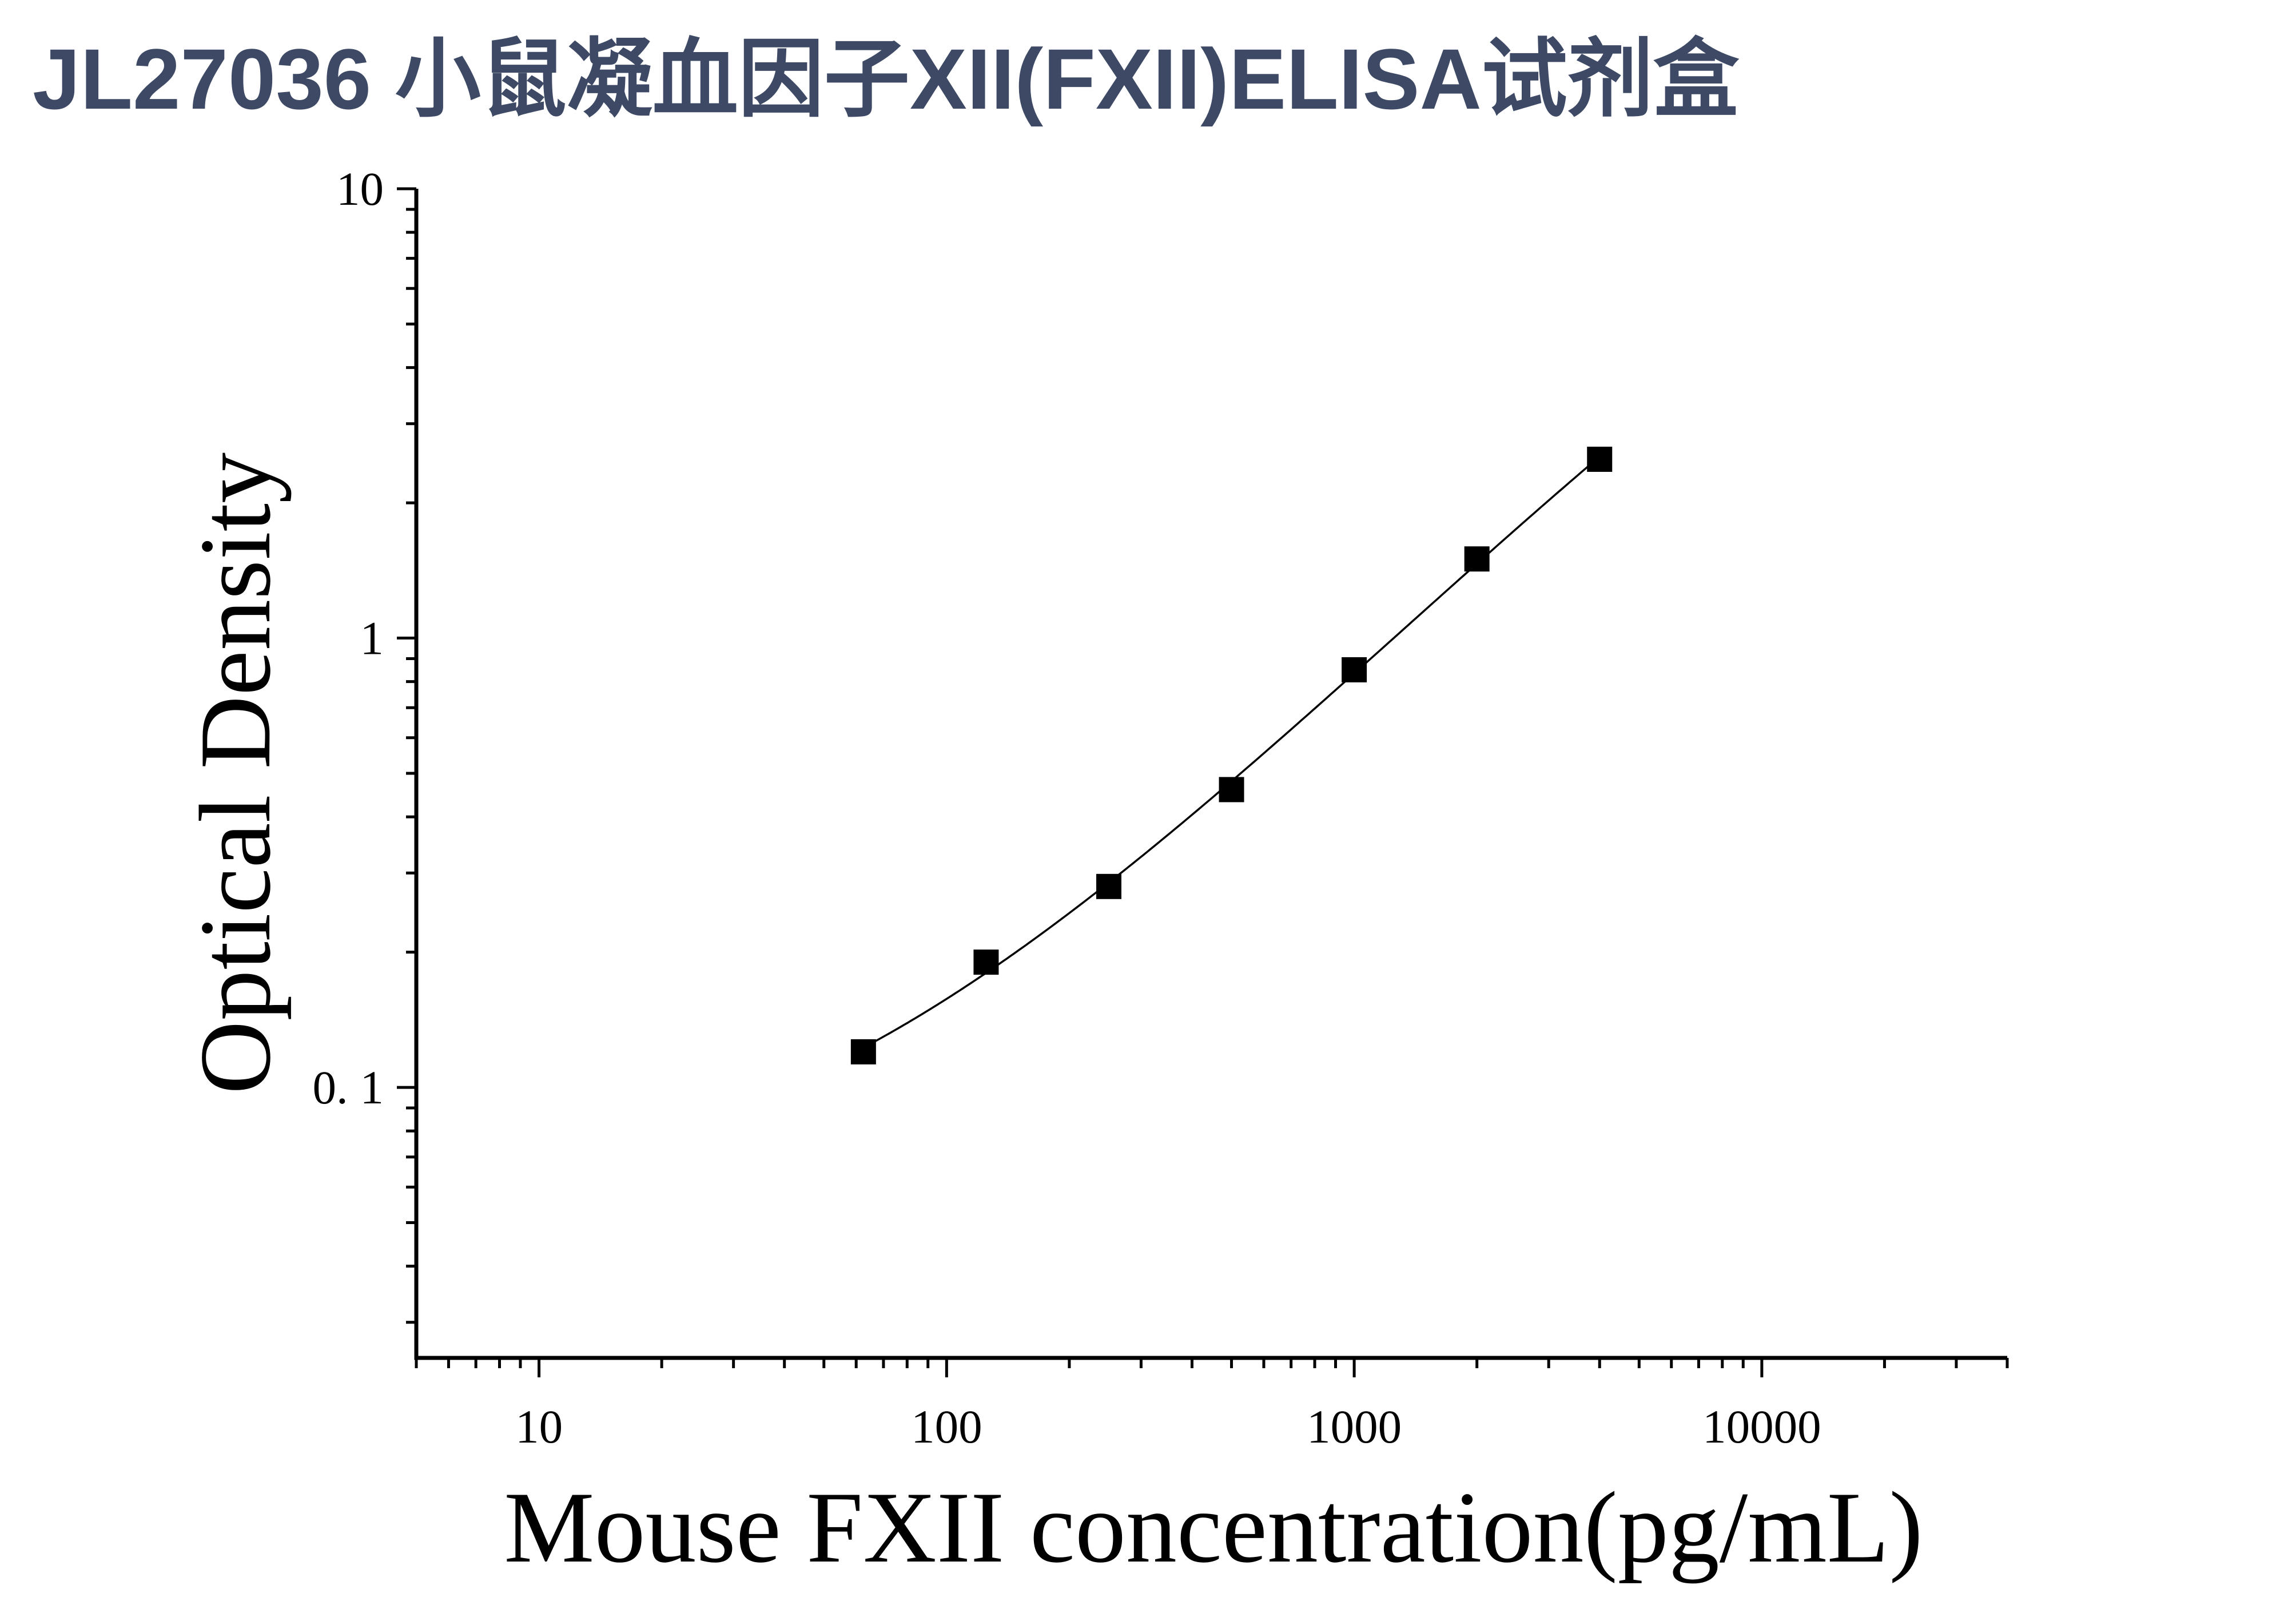 The image size is (2296, 1605). I want to click on x-axis-label: Mouse FXII concentration(pg/mL), so click(1214, 1527).